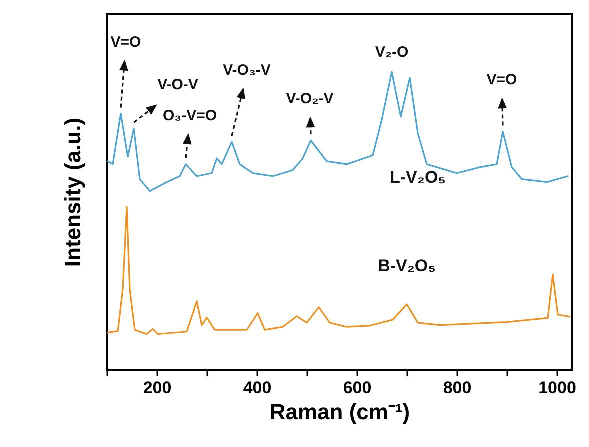 The image size is (589, 447). I want to click on annotation: V-O₃-V, so click(247, 71).